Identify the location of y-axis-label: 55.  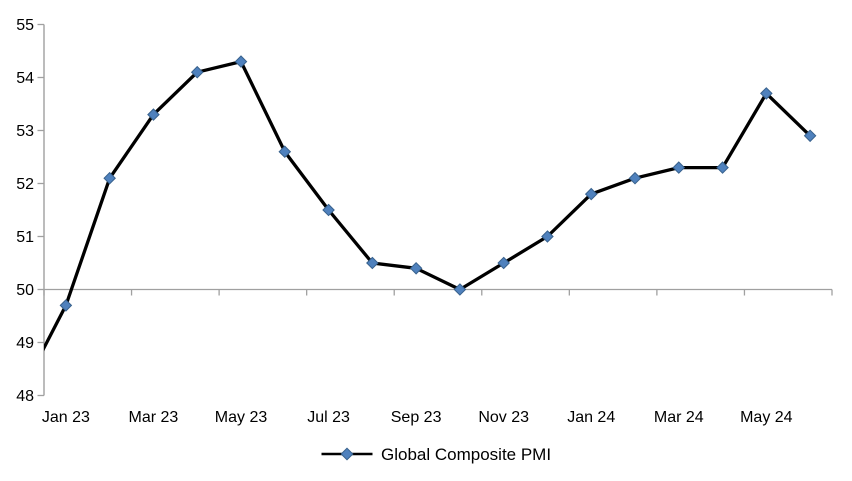
(25, 25).